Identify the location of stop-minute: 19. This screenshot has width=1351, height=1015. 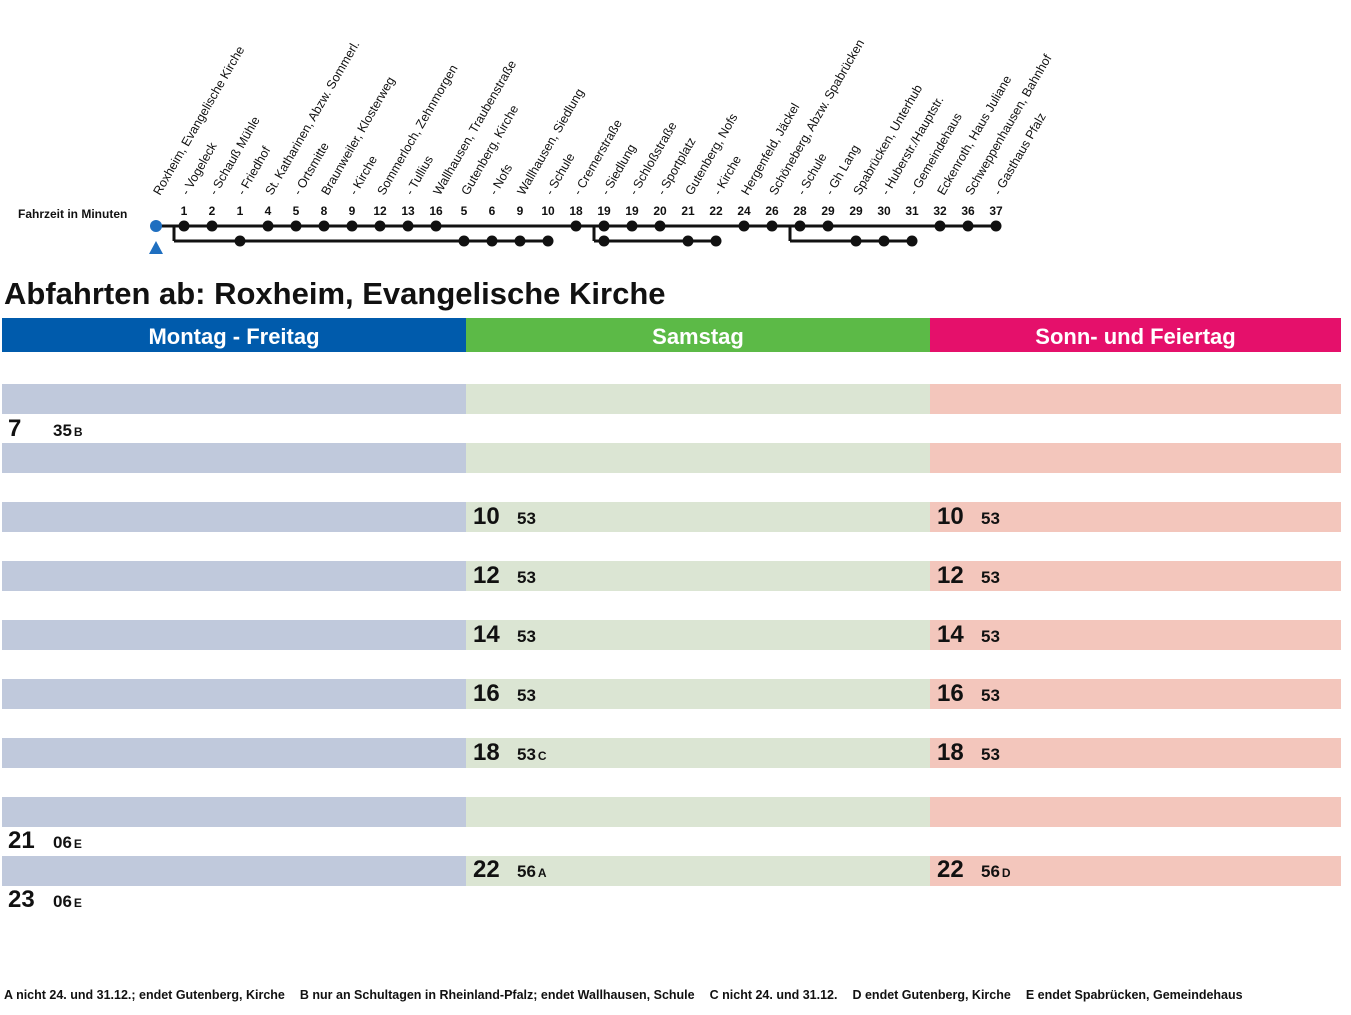
(604, 211).